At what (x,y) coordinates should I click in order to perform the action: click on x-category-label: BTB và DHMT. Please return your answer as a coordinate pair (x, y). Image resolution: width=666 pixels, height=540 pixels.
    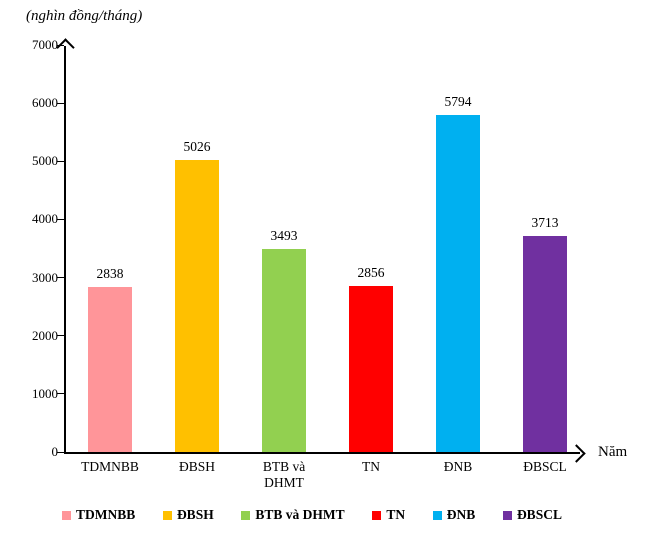
    Looking at the image, I should click on (284, 474).